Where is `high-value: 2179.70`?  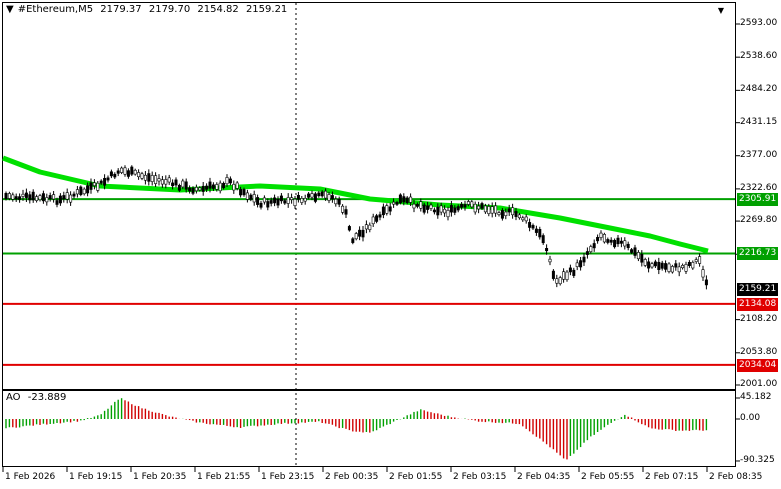
high-value: 2179.70 is located at coordinates (169, 9).